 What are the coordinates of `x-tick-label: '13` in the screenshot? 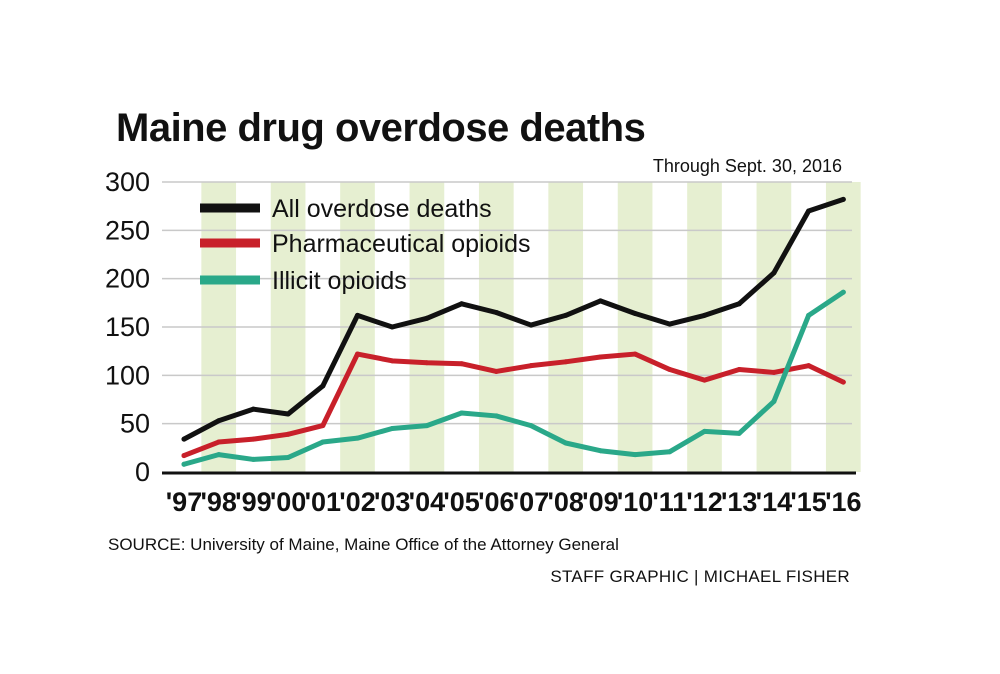 It's located at (739, 502).